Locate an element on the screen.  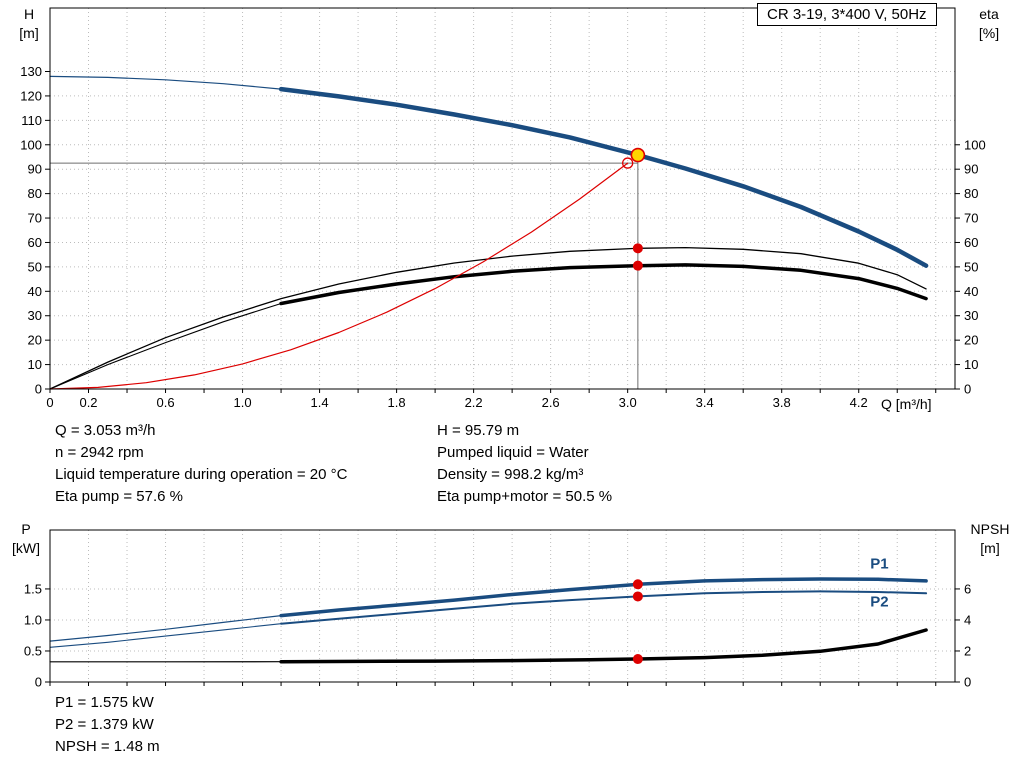
info-p1: P1 = 1.575 kW is located at coordinates (104, 702).